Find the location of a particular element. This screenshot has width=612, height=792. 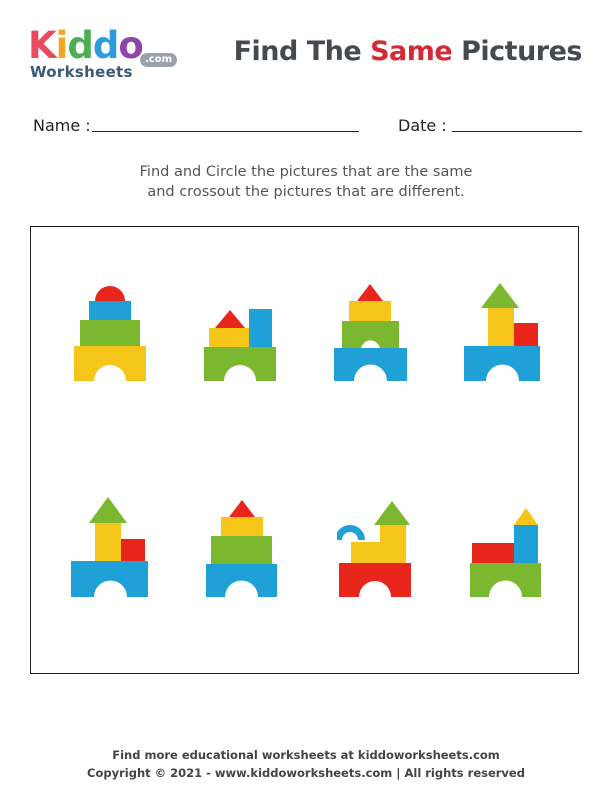

page-title: Find The Same Pictures is located at coordinates (408, 51).